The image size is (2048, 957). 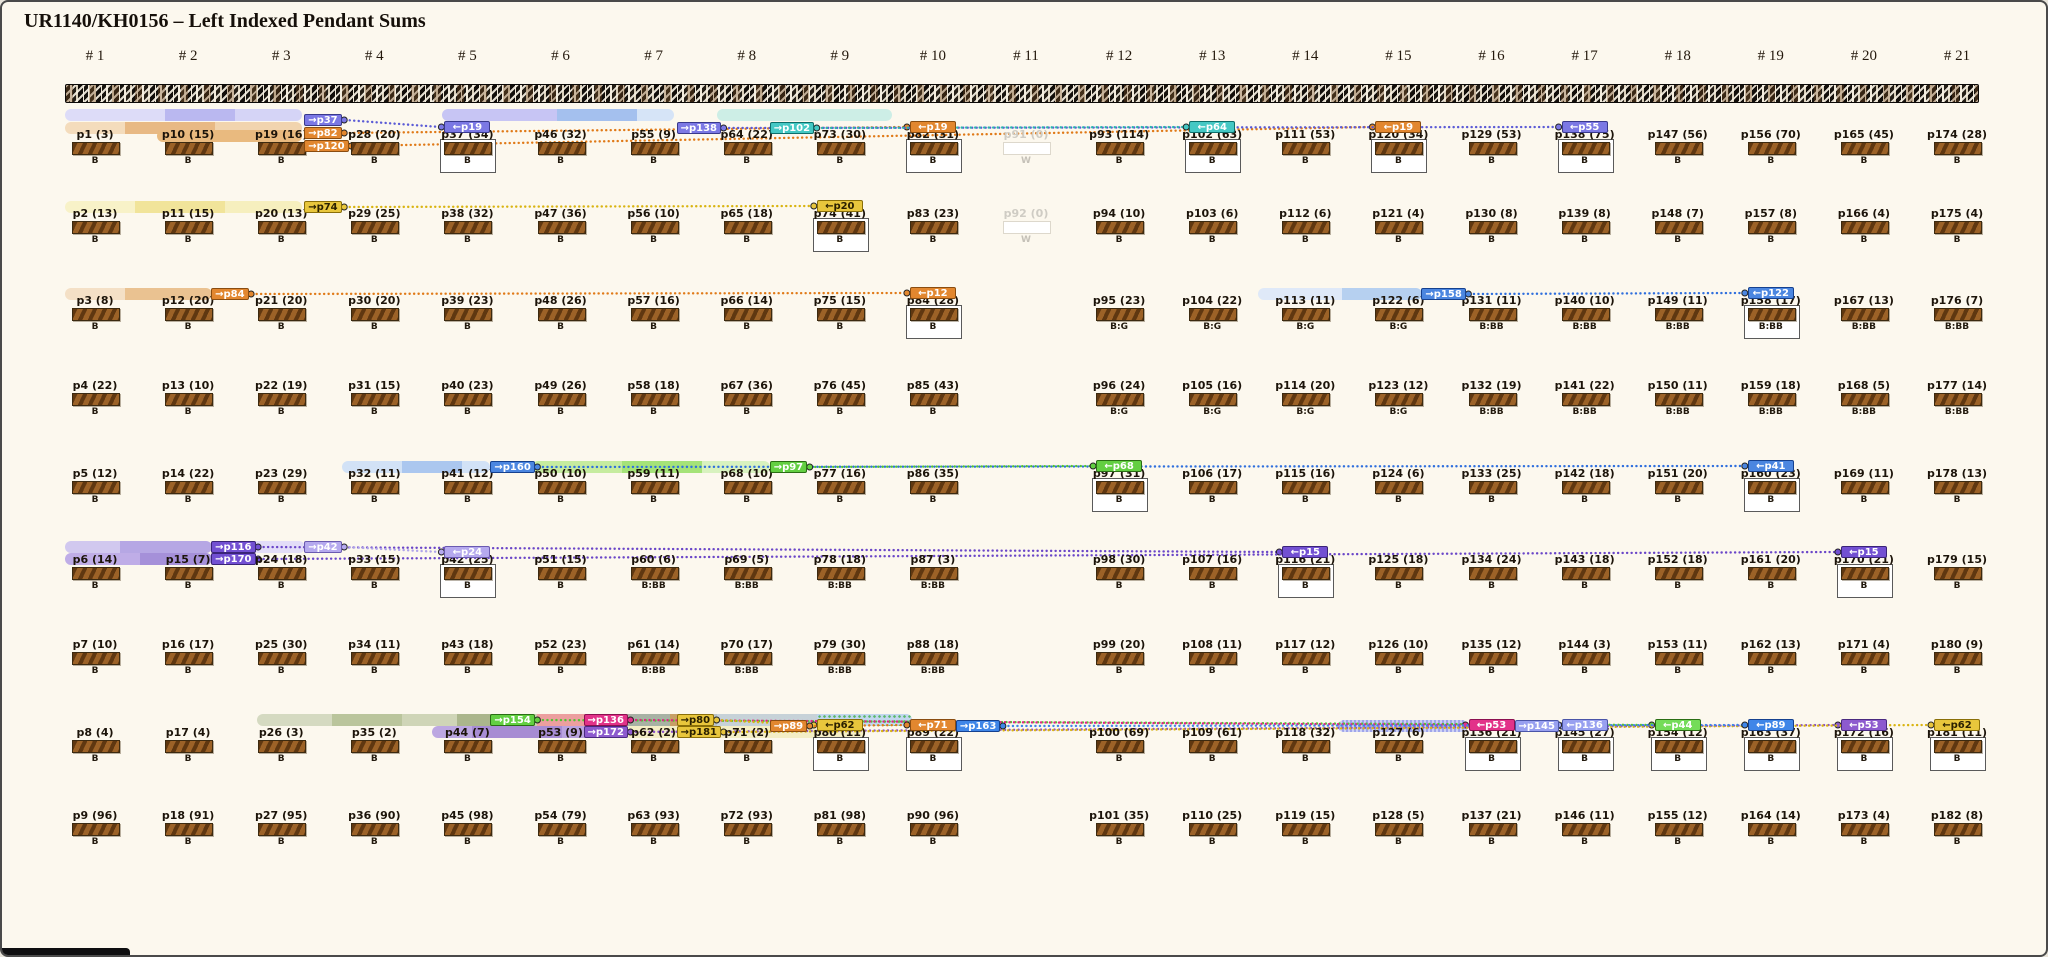 I want to click on outgoing-link-tag: →p158, so click(x=1443, y=294).